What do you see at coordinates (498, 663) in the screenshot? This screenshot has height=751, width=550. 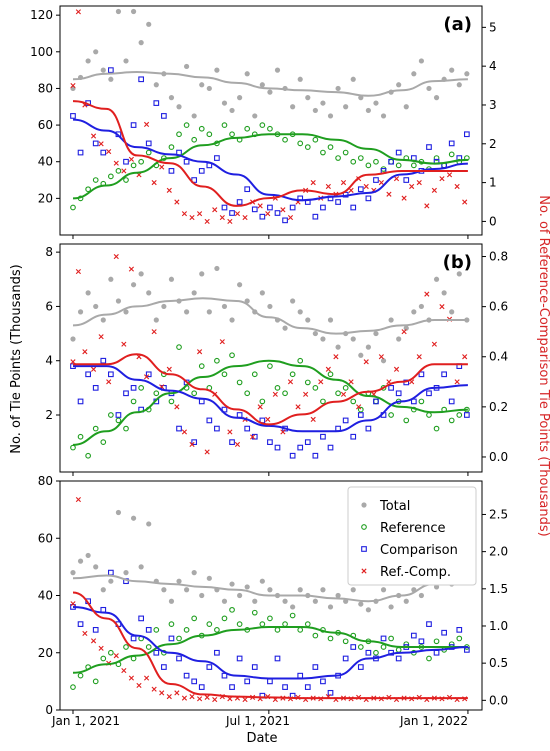 I see `right-y-tick-label: 0.5` at bounding box center [498, 663].